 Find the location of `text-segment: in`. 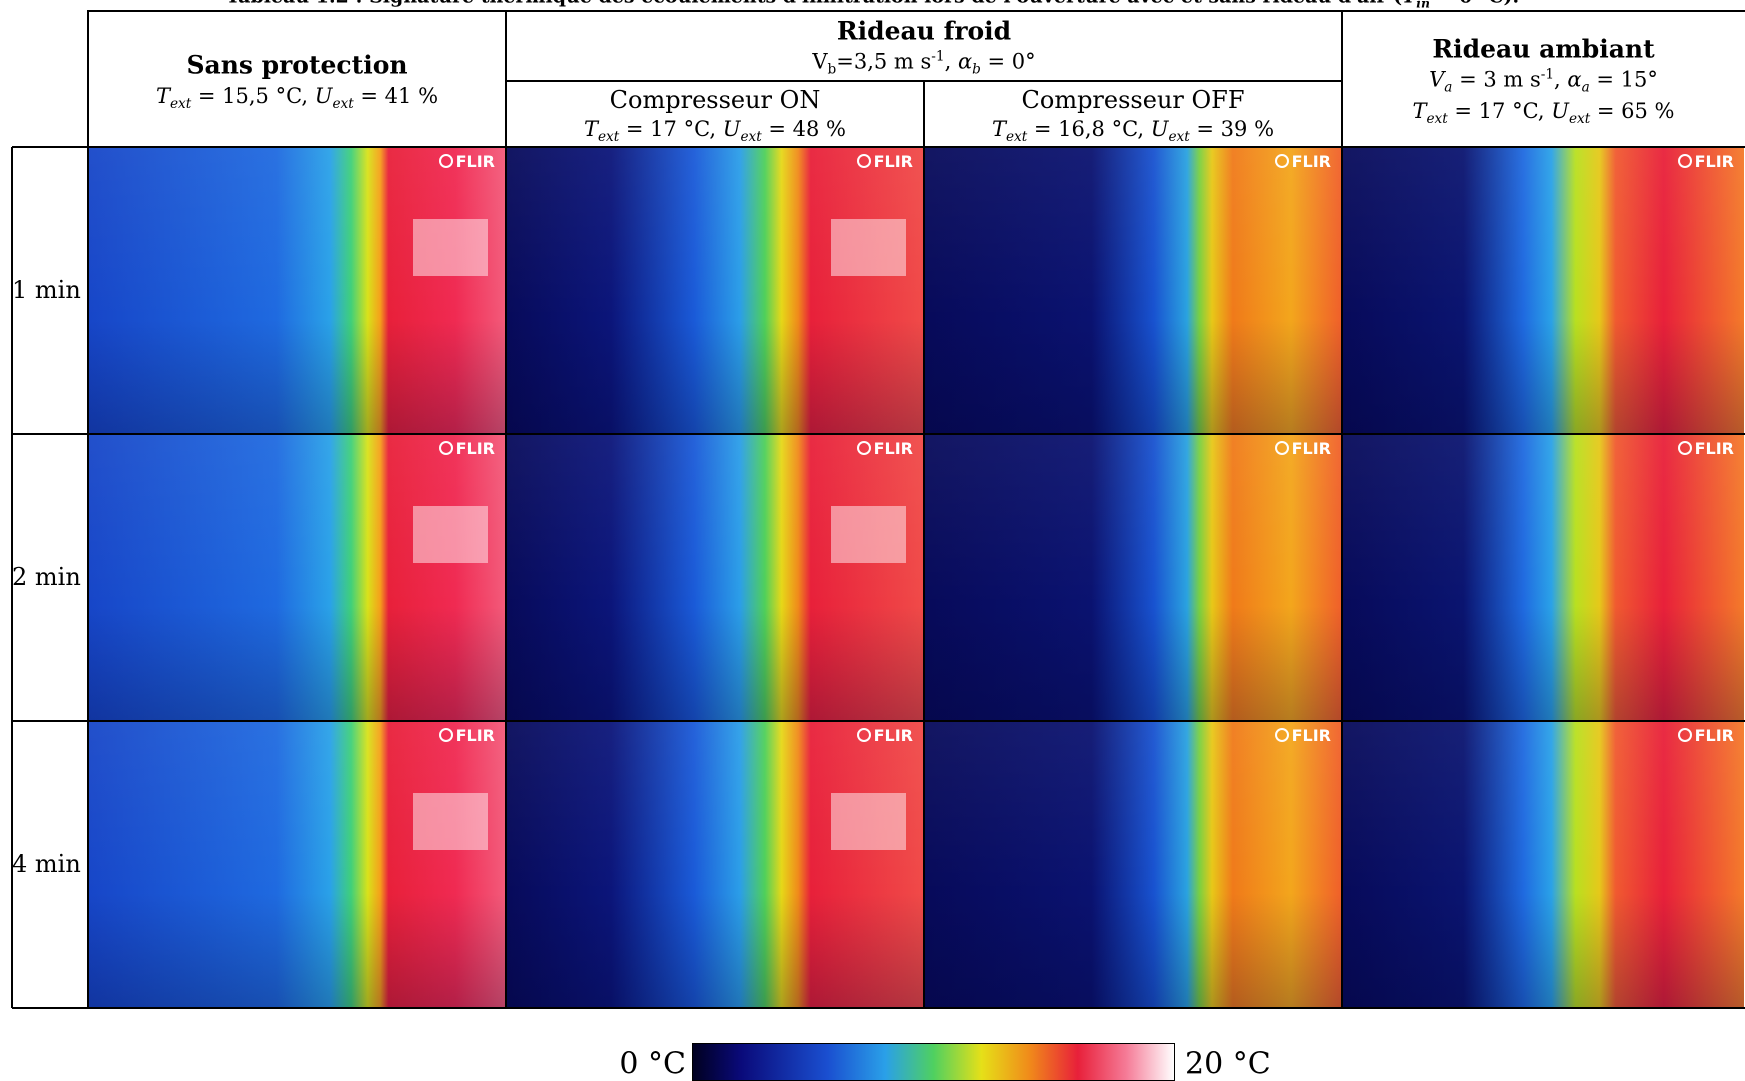

text-segment: in is located at coordinates (1423, 5).